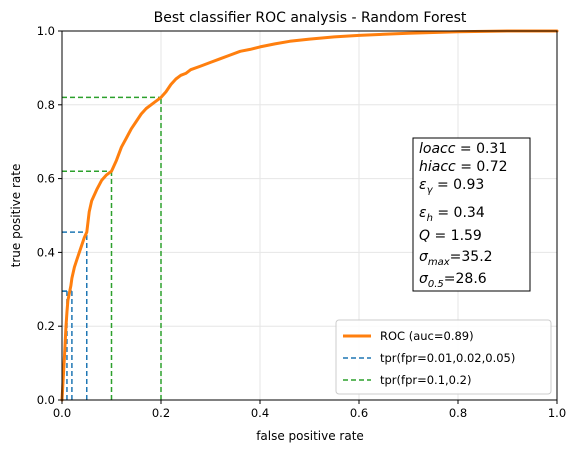 Image resolution: width=578 pixels, height=453 pixels. I want to click on legend-label: tpr(fpr=0.1,0.2), so click(425, 380).